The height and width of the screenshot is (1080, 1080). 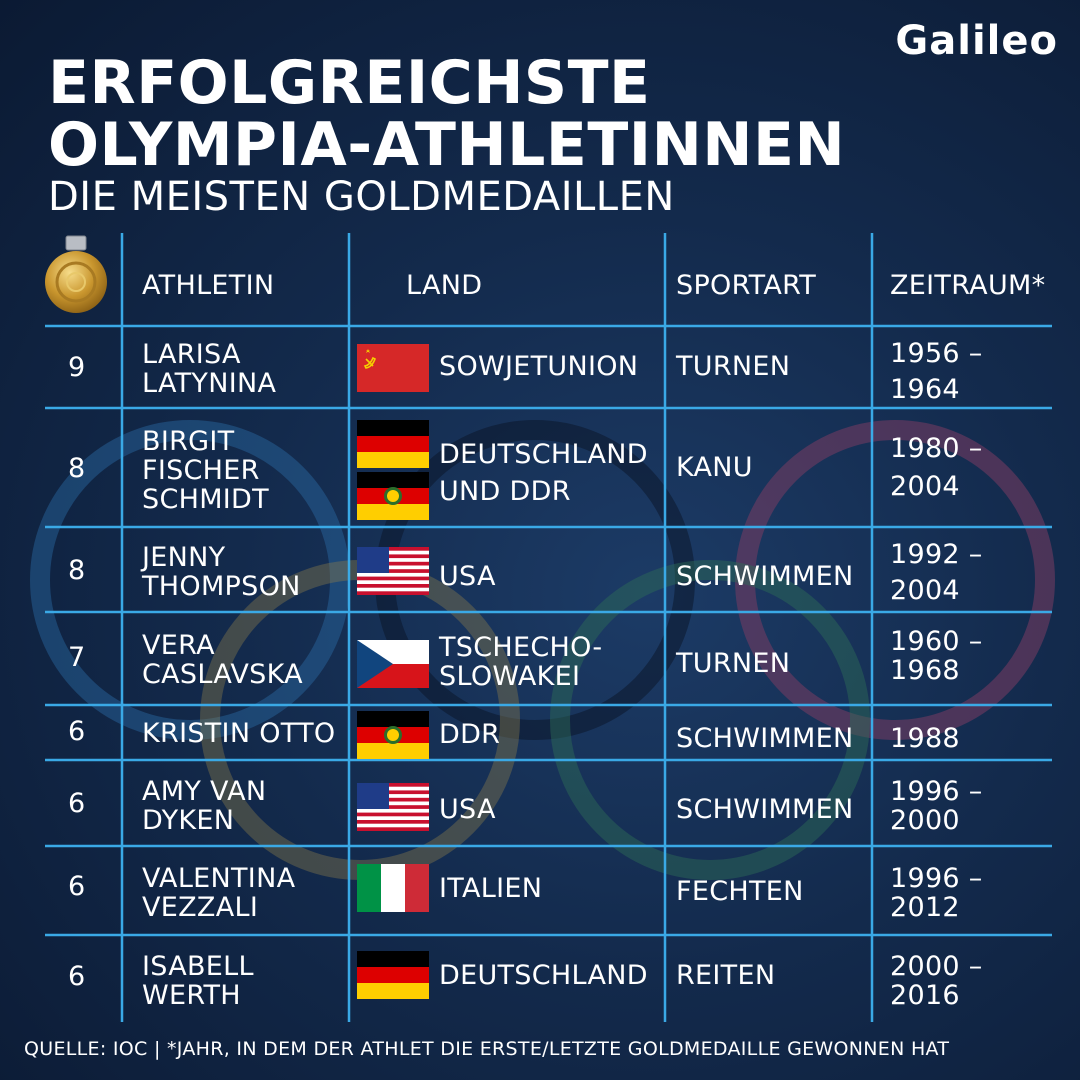 What do you see at coordinates (361, 197) in the screenshot?
I see `page-subtitle: DIE MEISTEN GOLDMEDAILLEN` at bounding box center [361, 197].